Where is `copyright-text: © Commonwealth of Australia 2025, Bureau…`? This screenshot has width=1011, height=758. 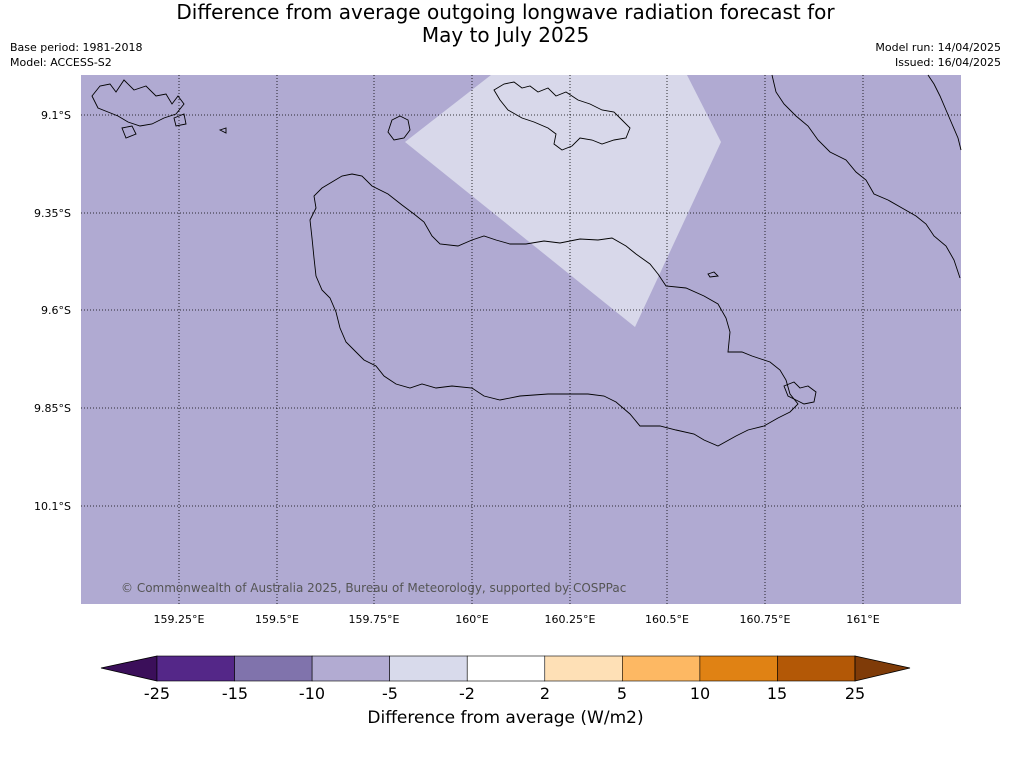
copyright-text: © Commonwealth of Australia 2025, Bureau… is located at coordinates (373, 588).